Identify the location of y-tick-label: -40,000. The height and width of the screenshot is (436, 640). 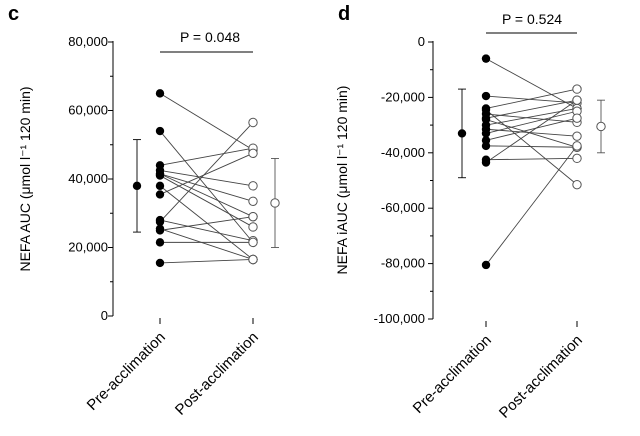
(403, 152).